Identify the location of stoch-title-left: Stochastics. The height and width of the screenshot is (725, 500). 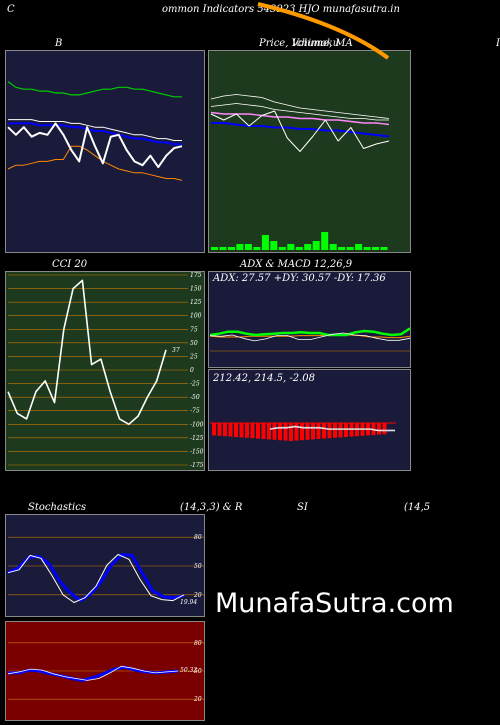
(57, 507).